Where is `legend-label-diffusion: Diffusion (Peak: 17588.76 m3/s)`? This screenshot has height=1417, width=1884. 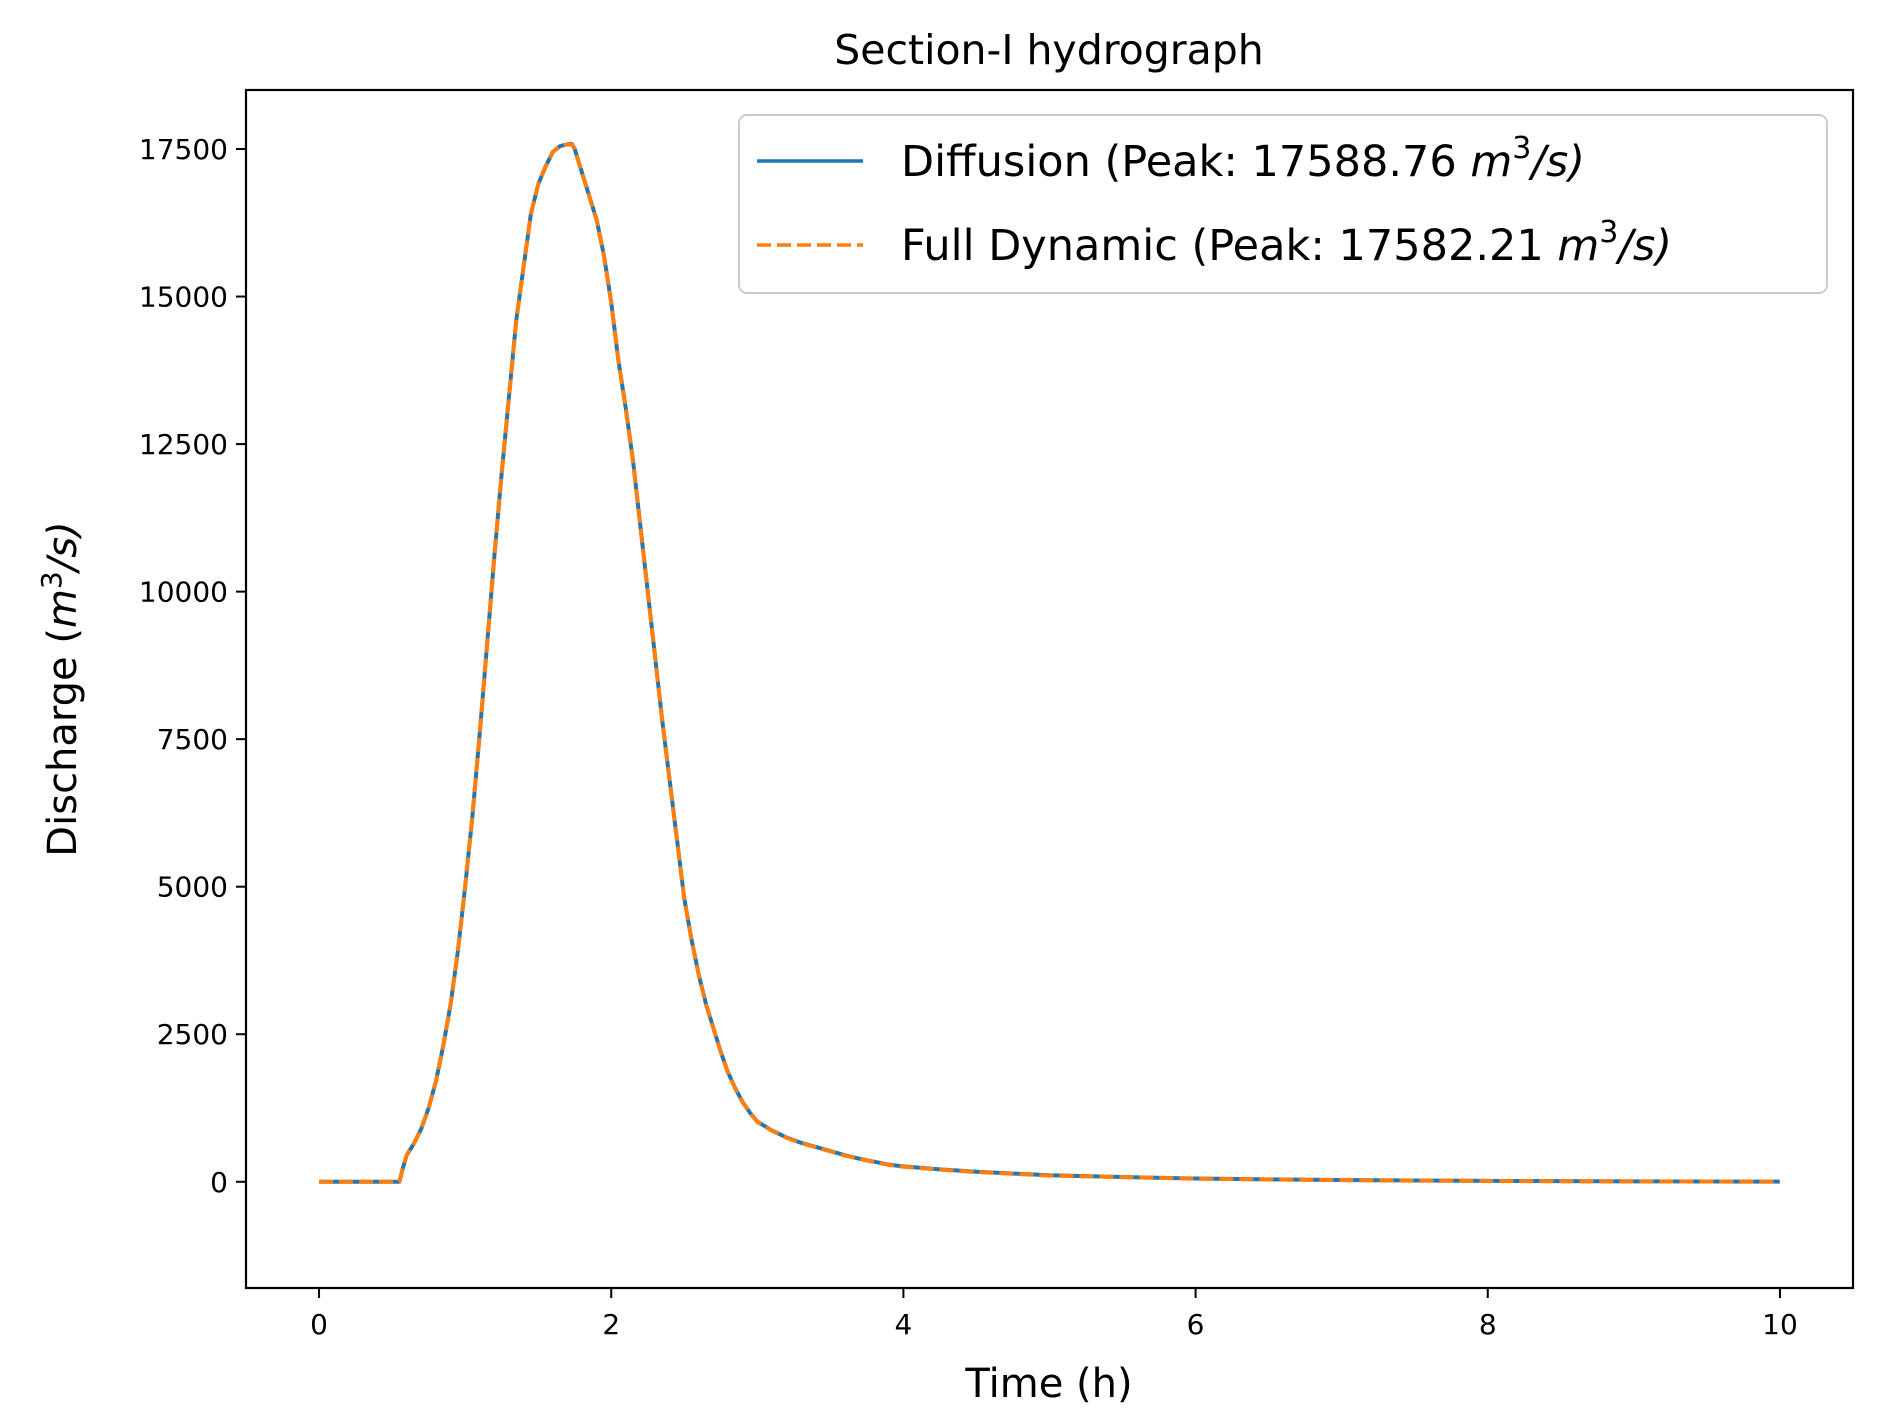 legend-label-diffusion: Diffusion (Peak: 17588.76 m3/s) is located at coordinates (1243, 159).